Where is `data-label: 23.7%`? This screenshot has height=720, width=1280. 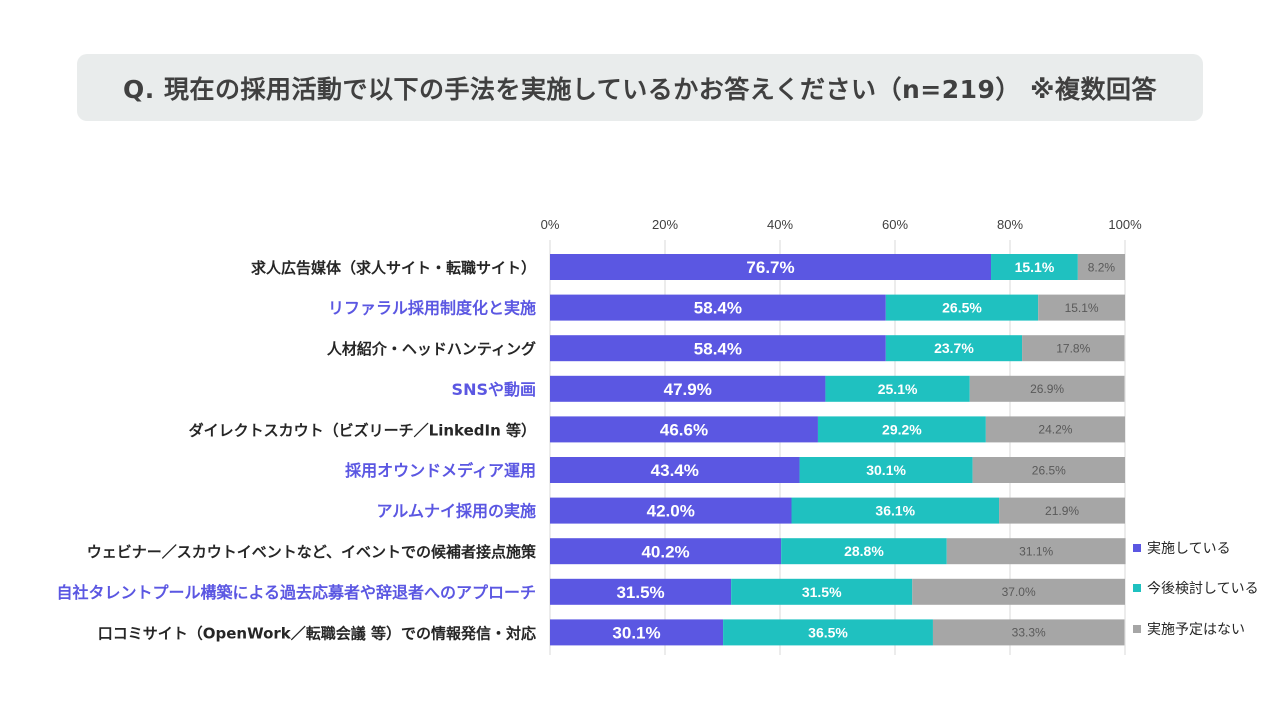
data-label: 23.7% is located at coordinates (954, 348).